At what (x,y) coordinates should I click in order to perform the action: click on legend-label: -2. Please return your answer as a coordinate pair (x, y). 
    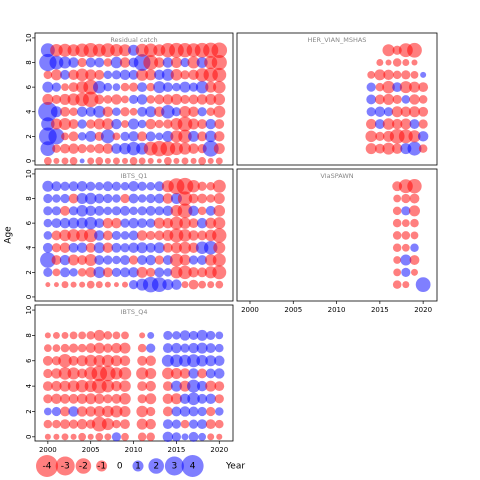
    Looking at the image, I should click on (83, 467).